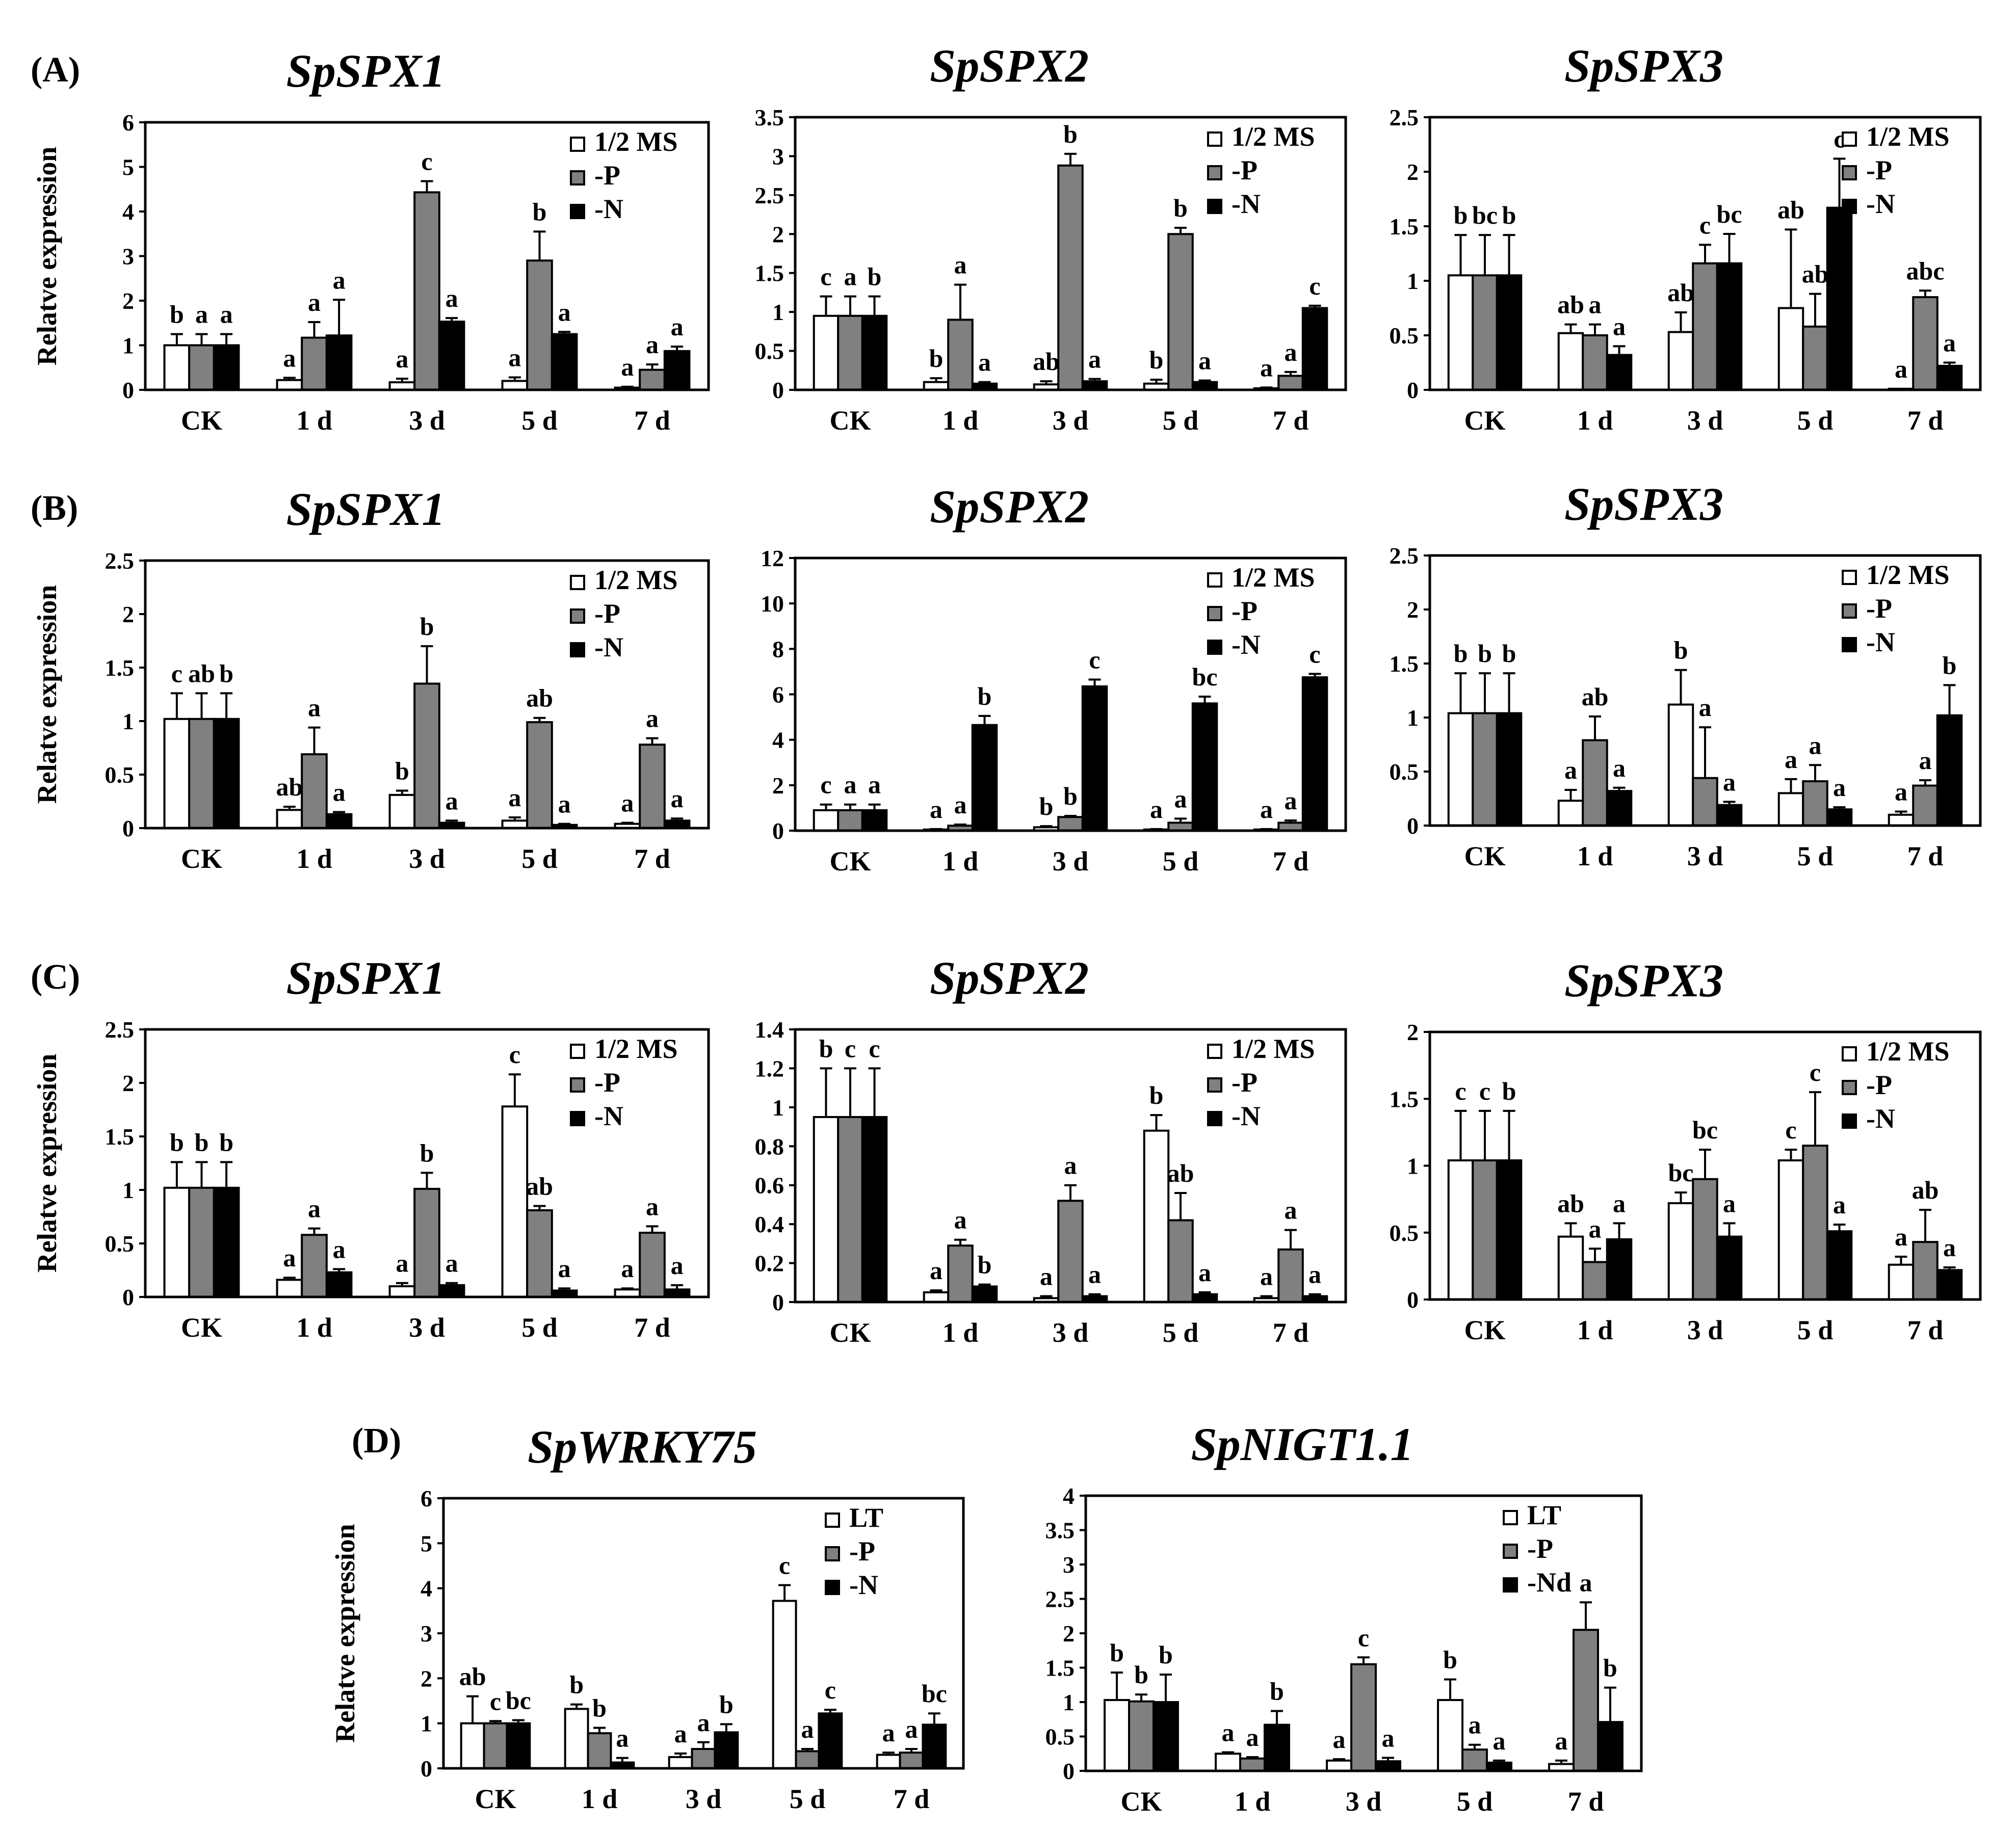 The height and width of the screenshot is (1830, 2016). Describe the element at coordinates (769, 1068) in the screenshot. I see `y-tick-label: 1.2` at that location.